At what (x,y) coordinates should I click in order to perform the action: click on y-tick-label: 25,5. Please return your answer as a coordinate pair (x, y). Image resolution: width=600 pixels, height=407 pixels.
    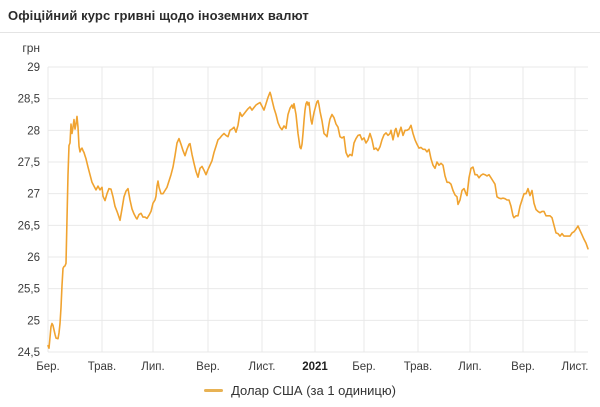
    Looking at the image, I should click on (29, 290).